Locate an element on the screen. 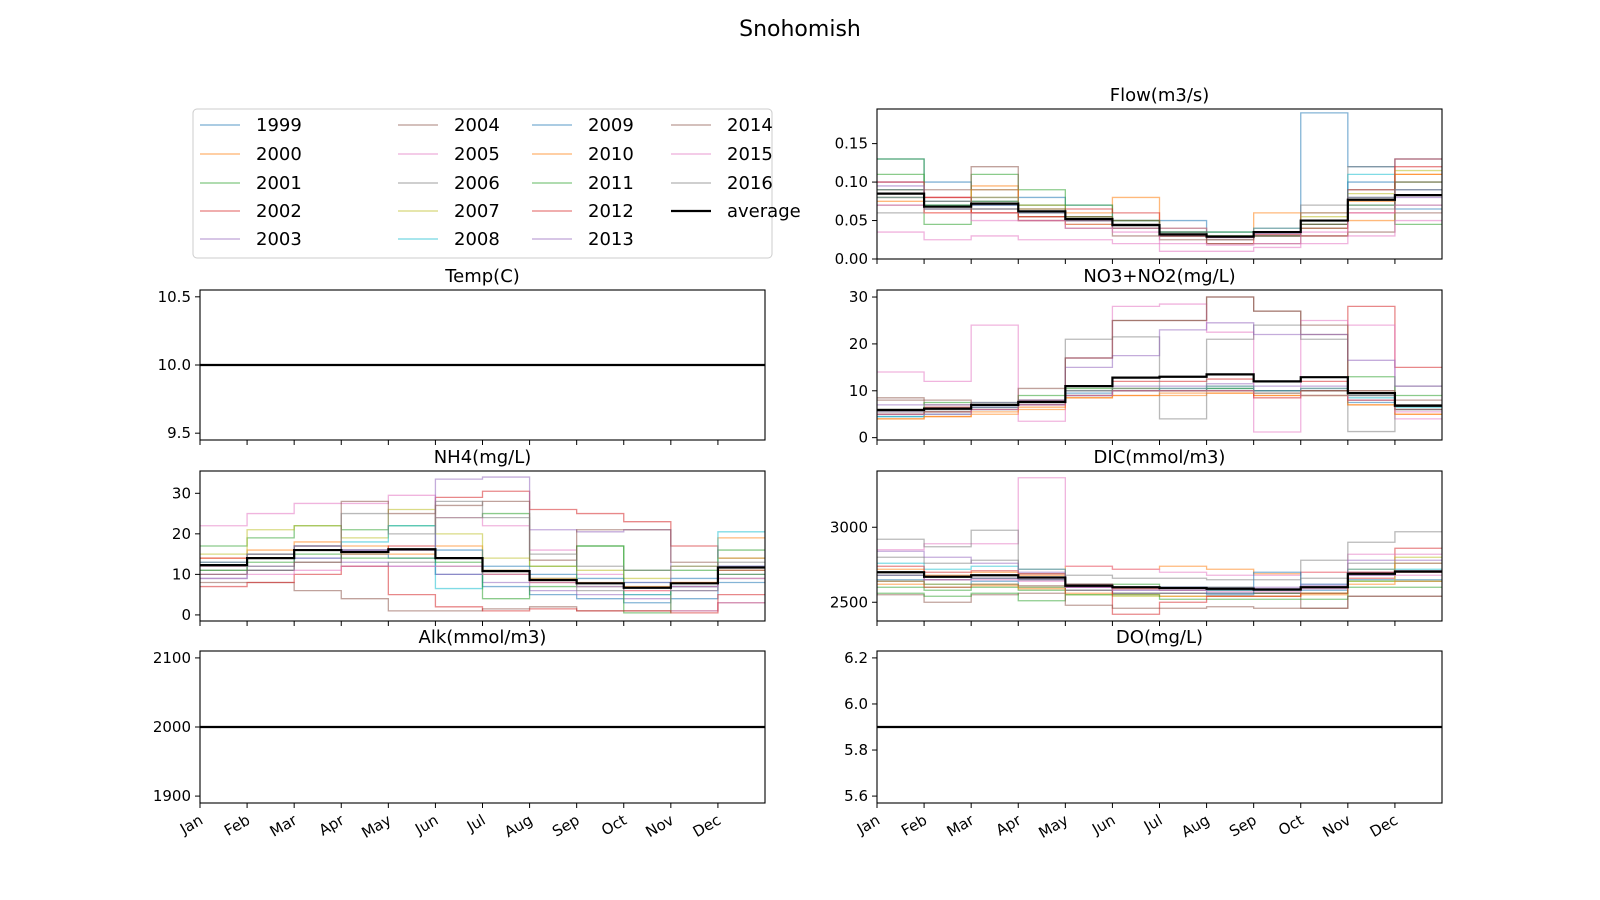  legend-entry-2013: 2013 is located at coordinates (583, 239).